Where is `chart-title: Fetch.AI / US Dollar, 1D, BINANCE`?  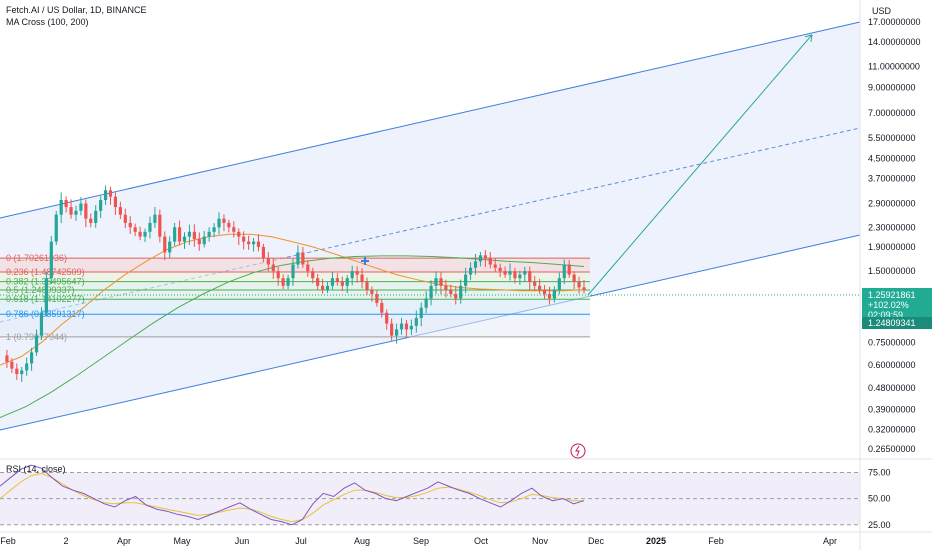
chart-title: Fetch.AI / US Dollar, 1D, BINANCE is located at coordinates (76, 10).